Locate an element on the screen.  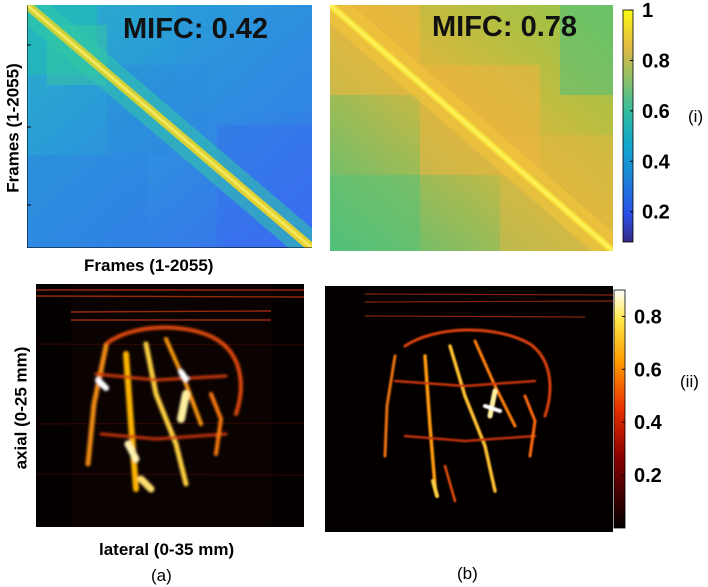
colorbar-top-tick-label: 0.2 is located at coordinates (656, 213).